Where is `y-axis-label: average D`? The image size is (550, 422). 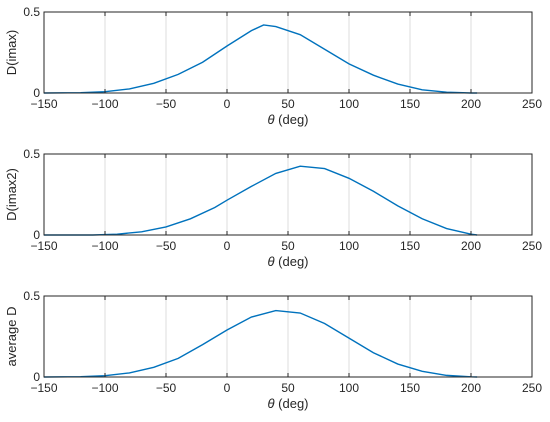
y-axis-label: average D is located at coordinates (11, 337).